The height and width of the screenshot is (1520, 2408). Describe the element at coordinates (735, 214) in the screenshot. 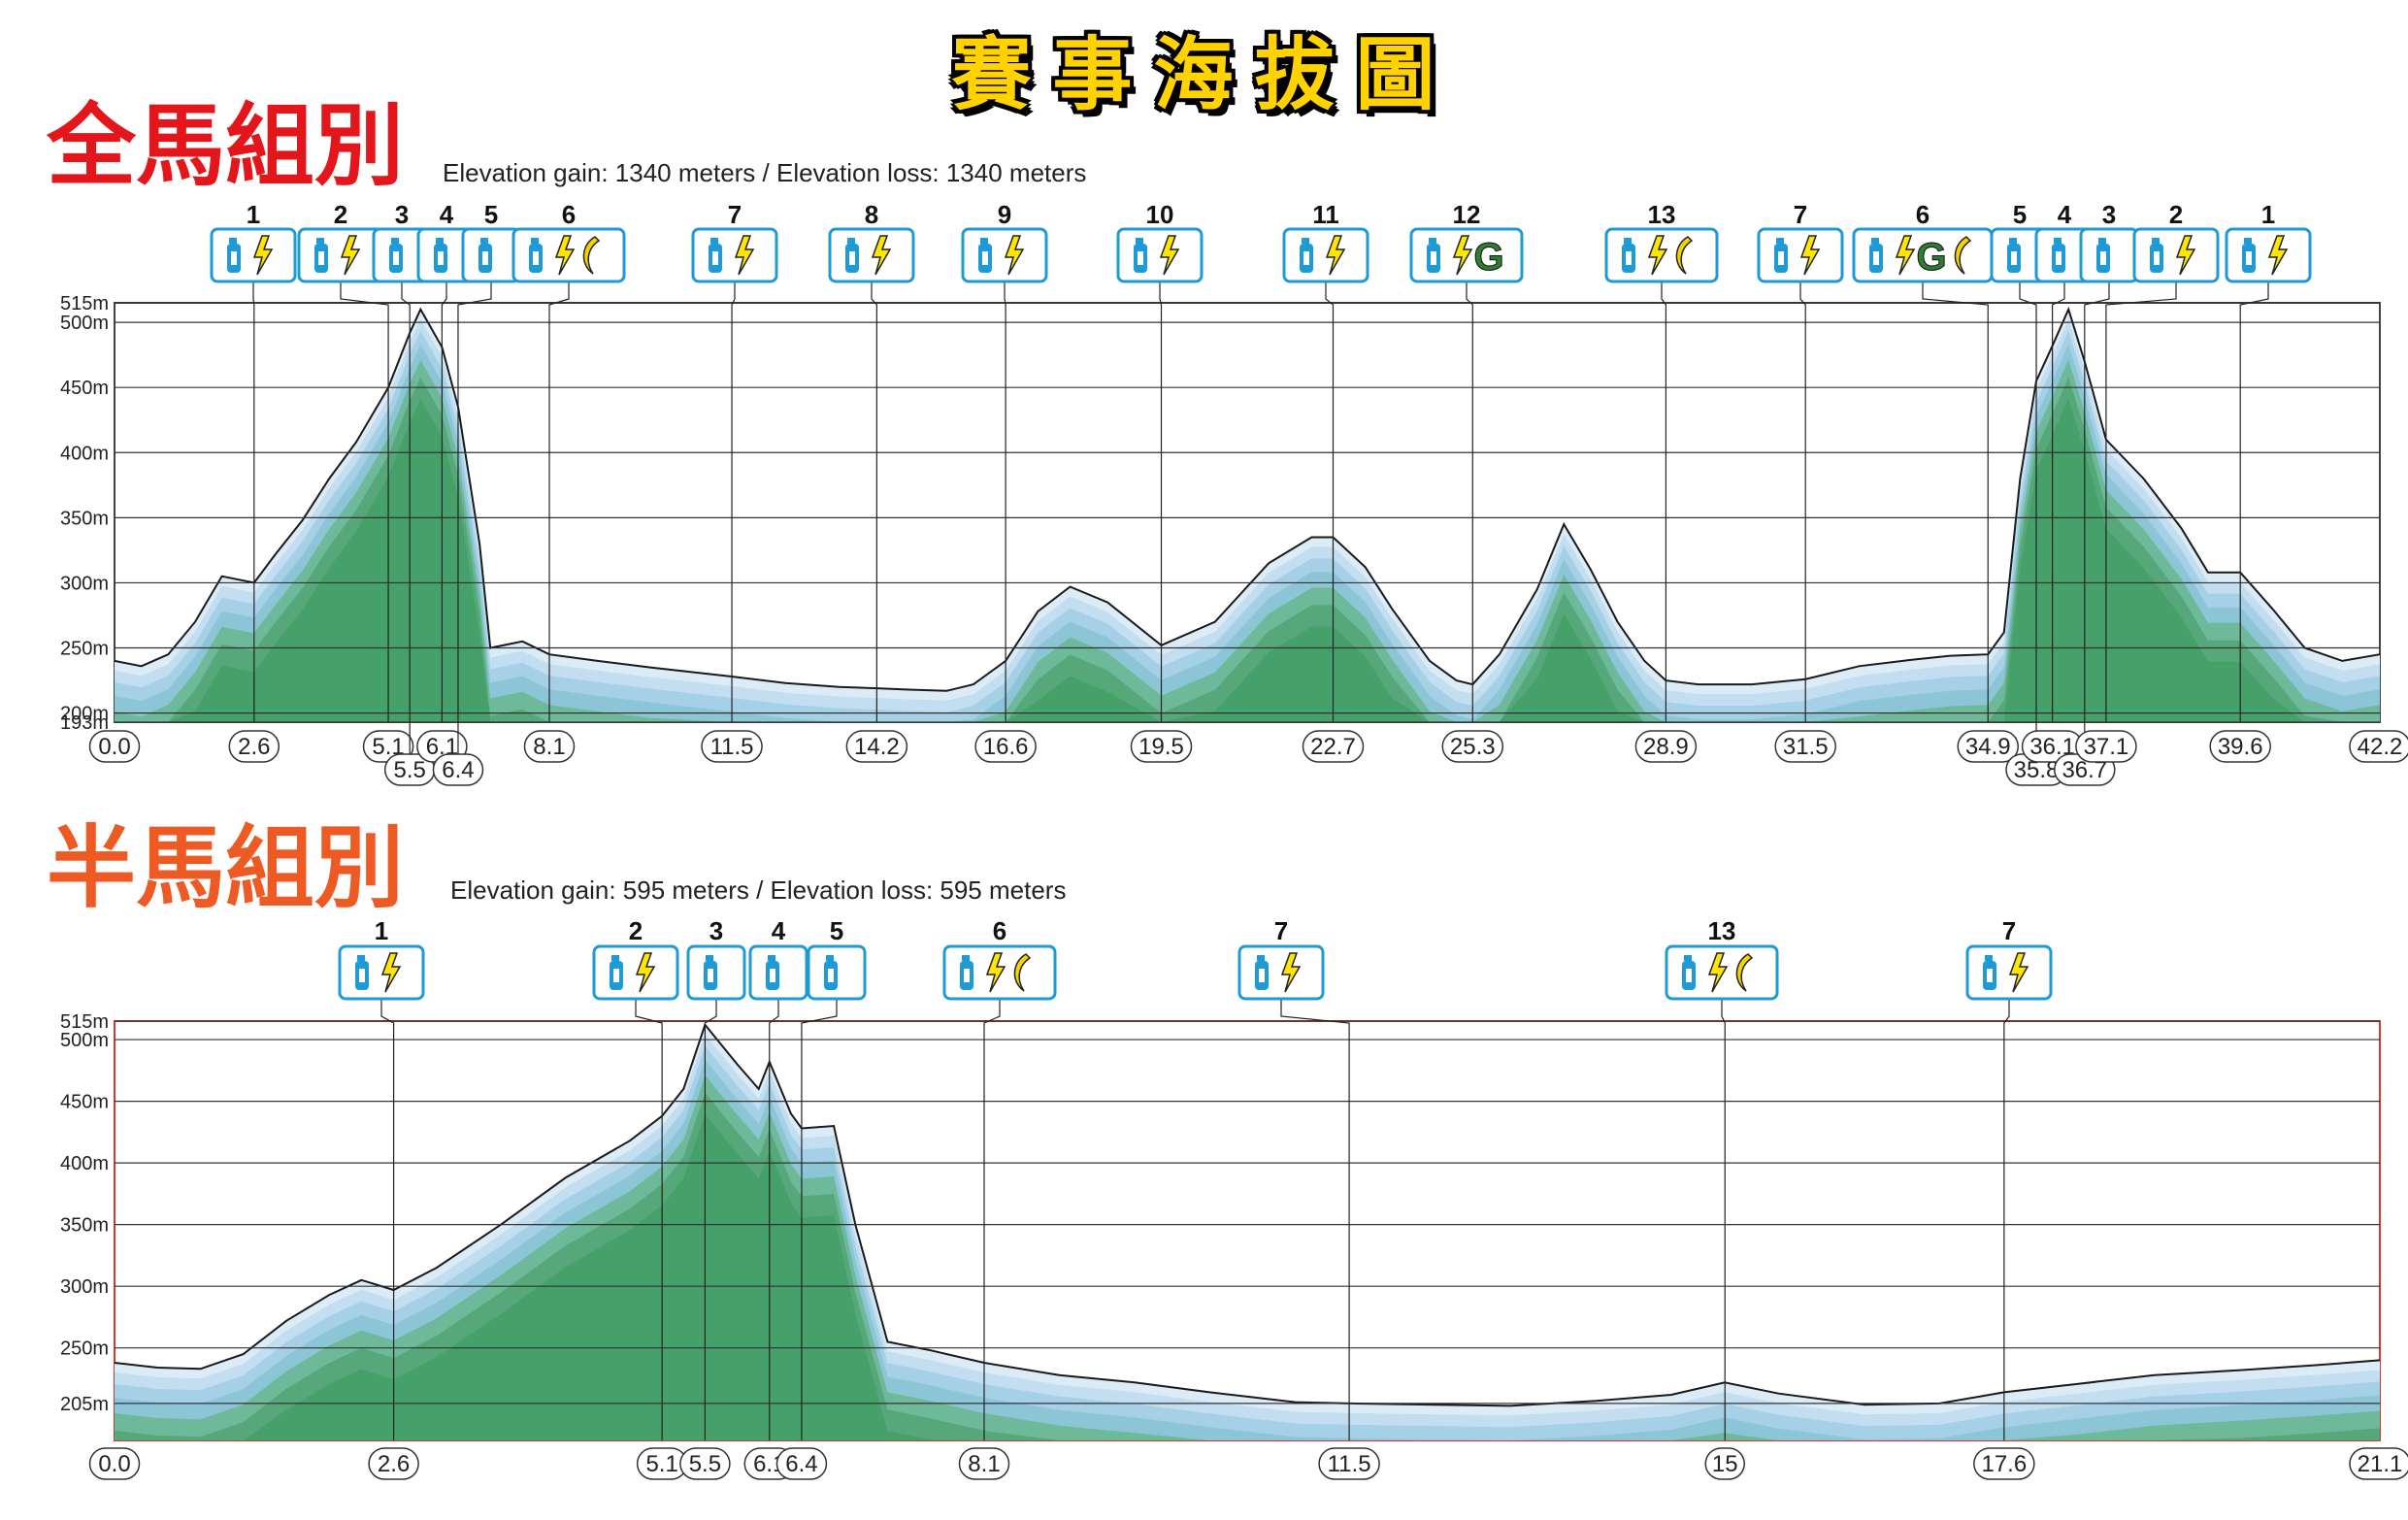

I see `full-station-number: 7` at that location.